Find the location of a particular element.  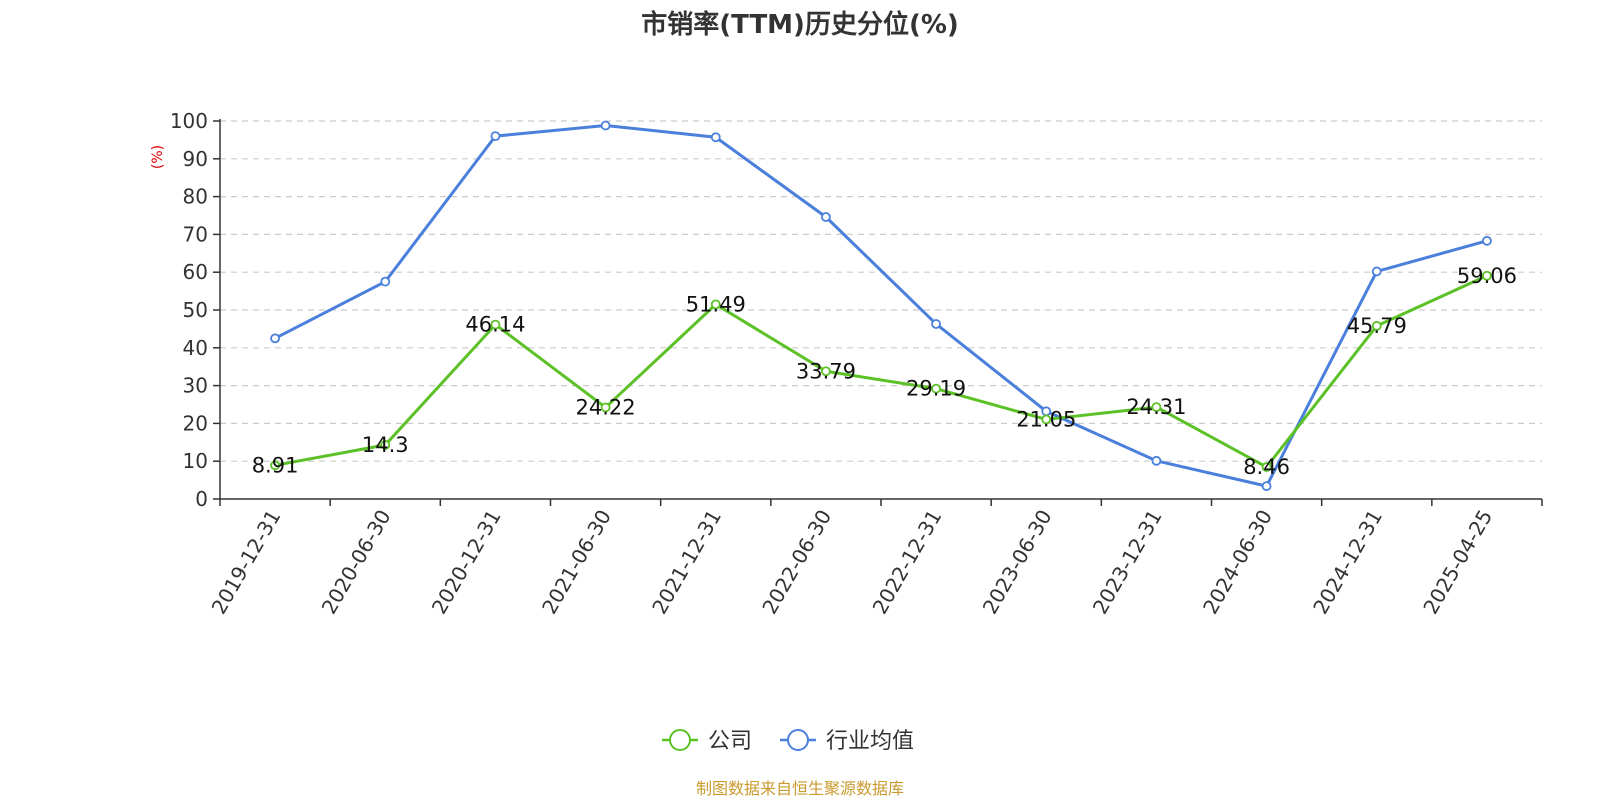

data-label: 8.46 is located at coordinates (1266, 467).